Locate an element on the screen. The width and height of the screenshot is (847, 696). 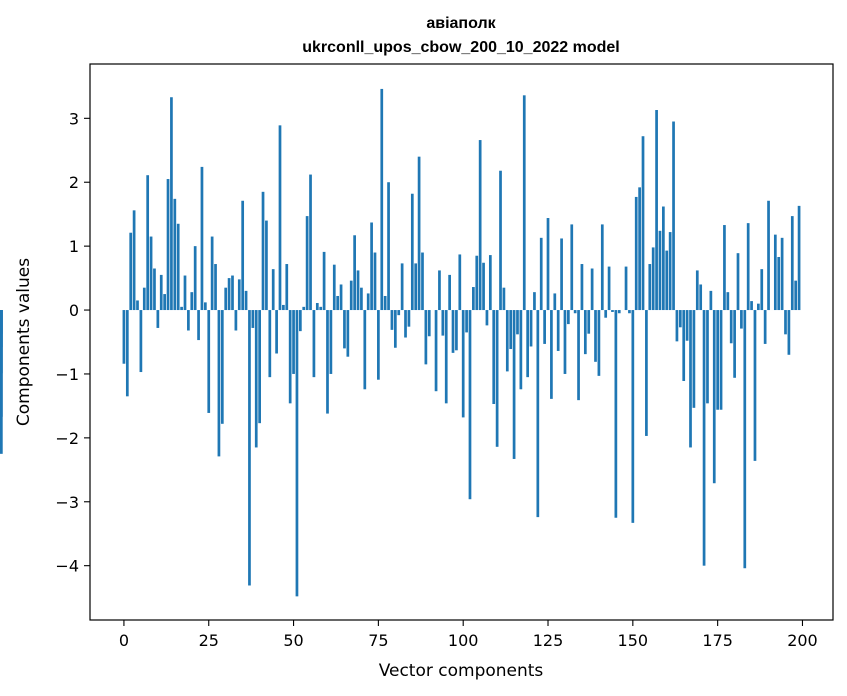
x-tick-label: 125 is located at coordinates (548, 640).